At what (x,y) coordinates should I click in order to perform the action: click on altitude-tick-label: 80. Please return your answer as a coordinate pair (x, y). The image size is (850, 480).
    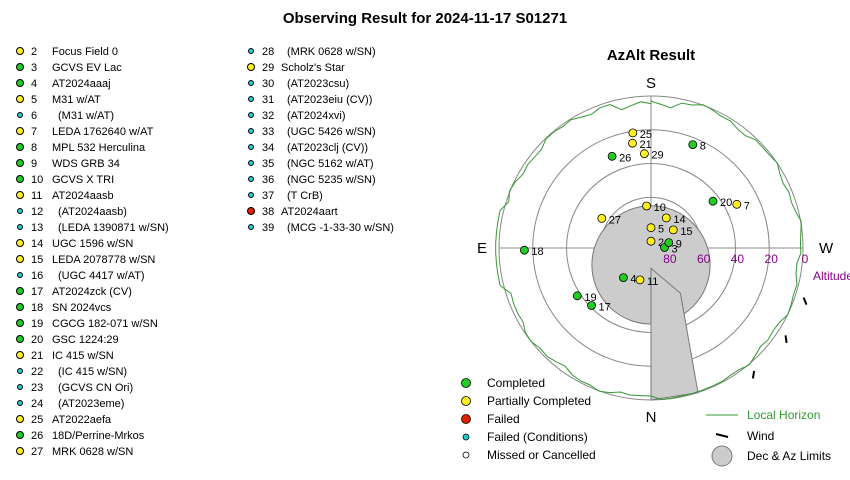
    Looking at the image, I should click on (670, 259).